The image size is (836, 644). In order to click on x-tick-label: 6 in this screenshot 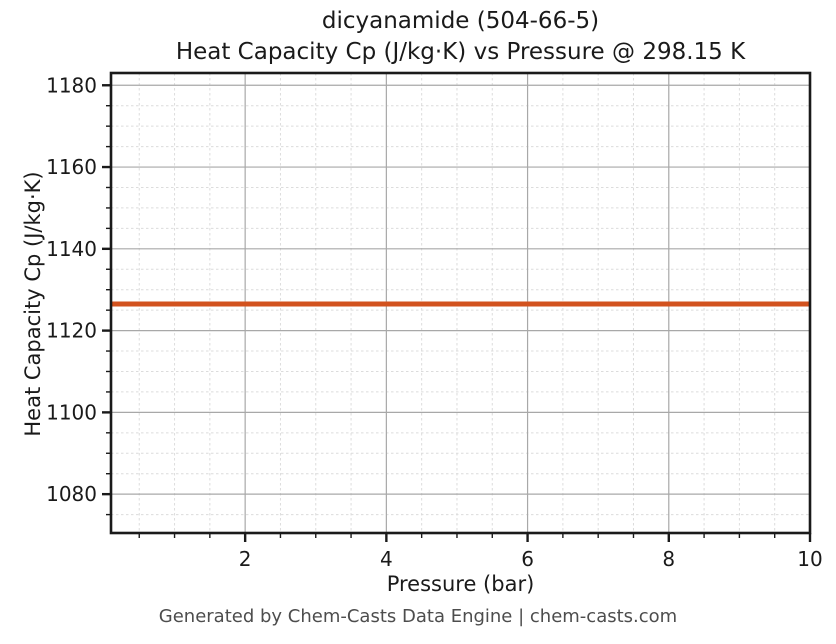, I will do `click(527, 559)`.